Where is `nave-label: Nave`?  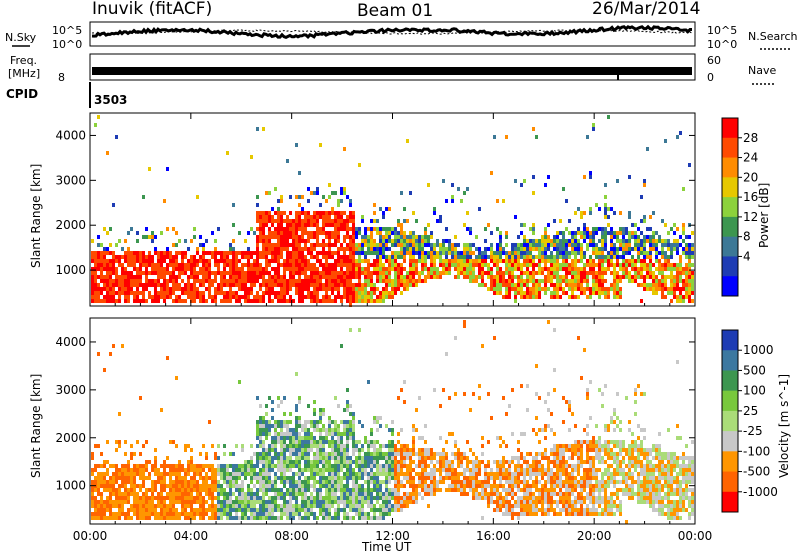 nave-label: Nave is located at coordinates (762, 70).